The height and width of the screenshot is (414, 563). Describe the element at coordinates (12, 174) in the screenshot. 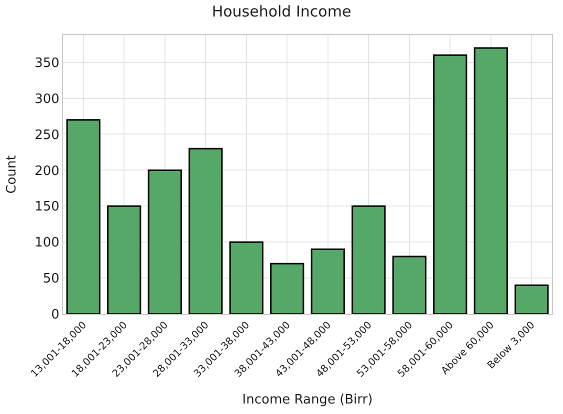

I see `y-axis-title: Count` at that location.